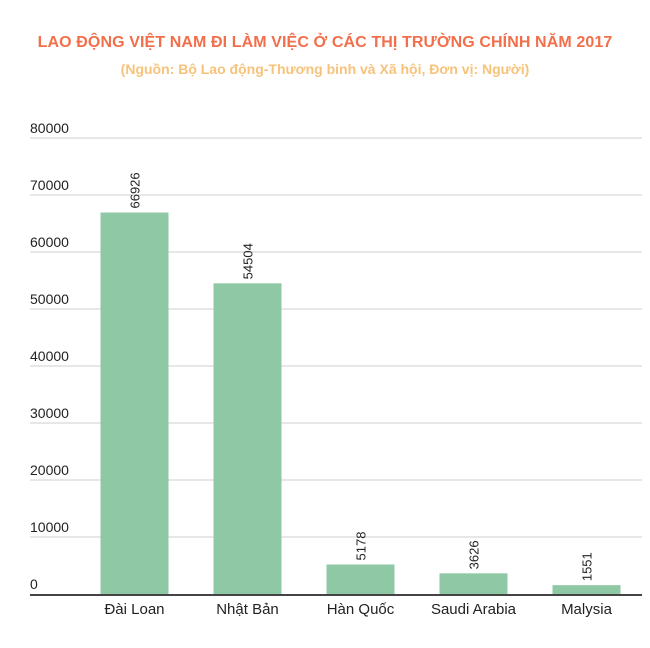 The image size is (650, 648). Describe the element at coordinates (135, 190) in the screenshot. I see `data-label: 66926` at that location.